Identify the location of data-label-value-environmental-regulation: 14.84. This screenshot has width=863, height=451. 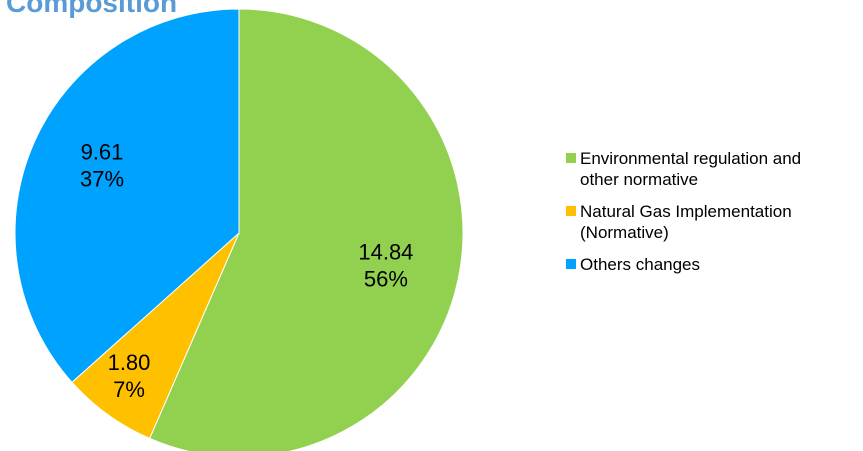
(385, 252).